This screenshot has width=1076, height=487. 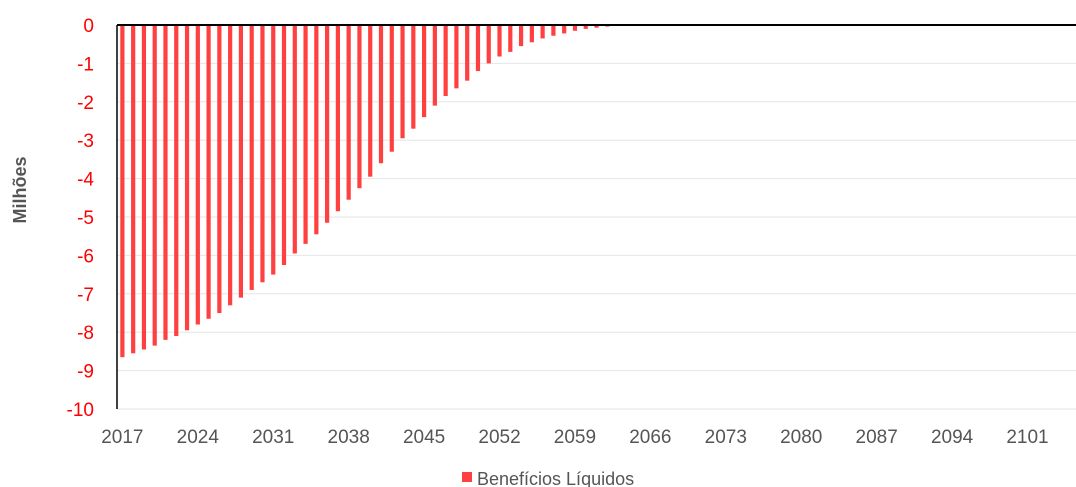 I want to click on x-tick-label: 2087, so click(x=877, y=437).